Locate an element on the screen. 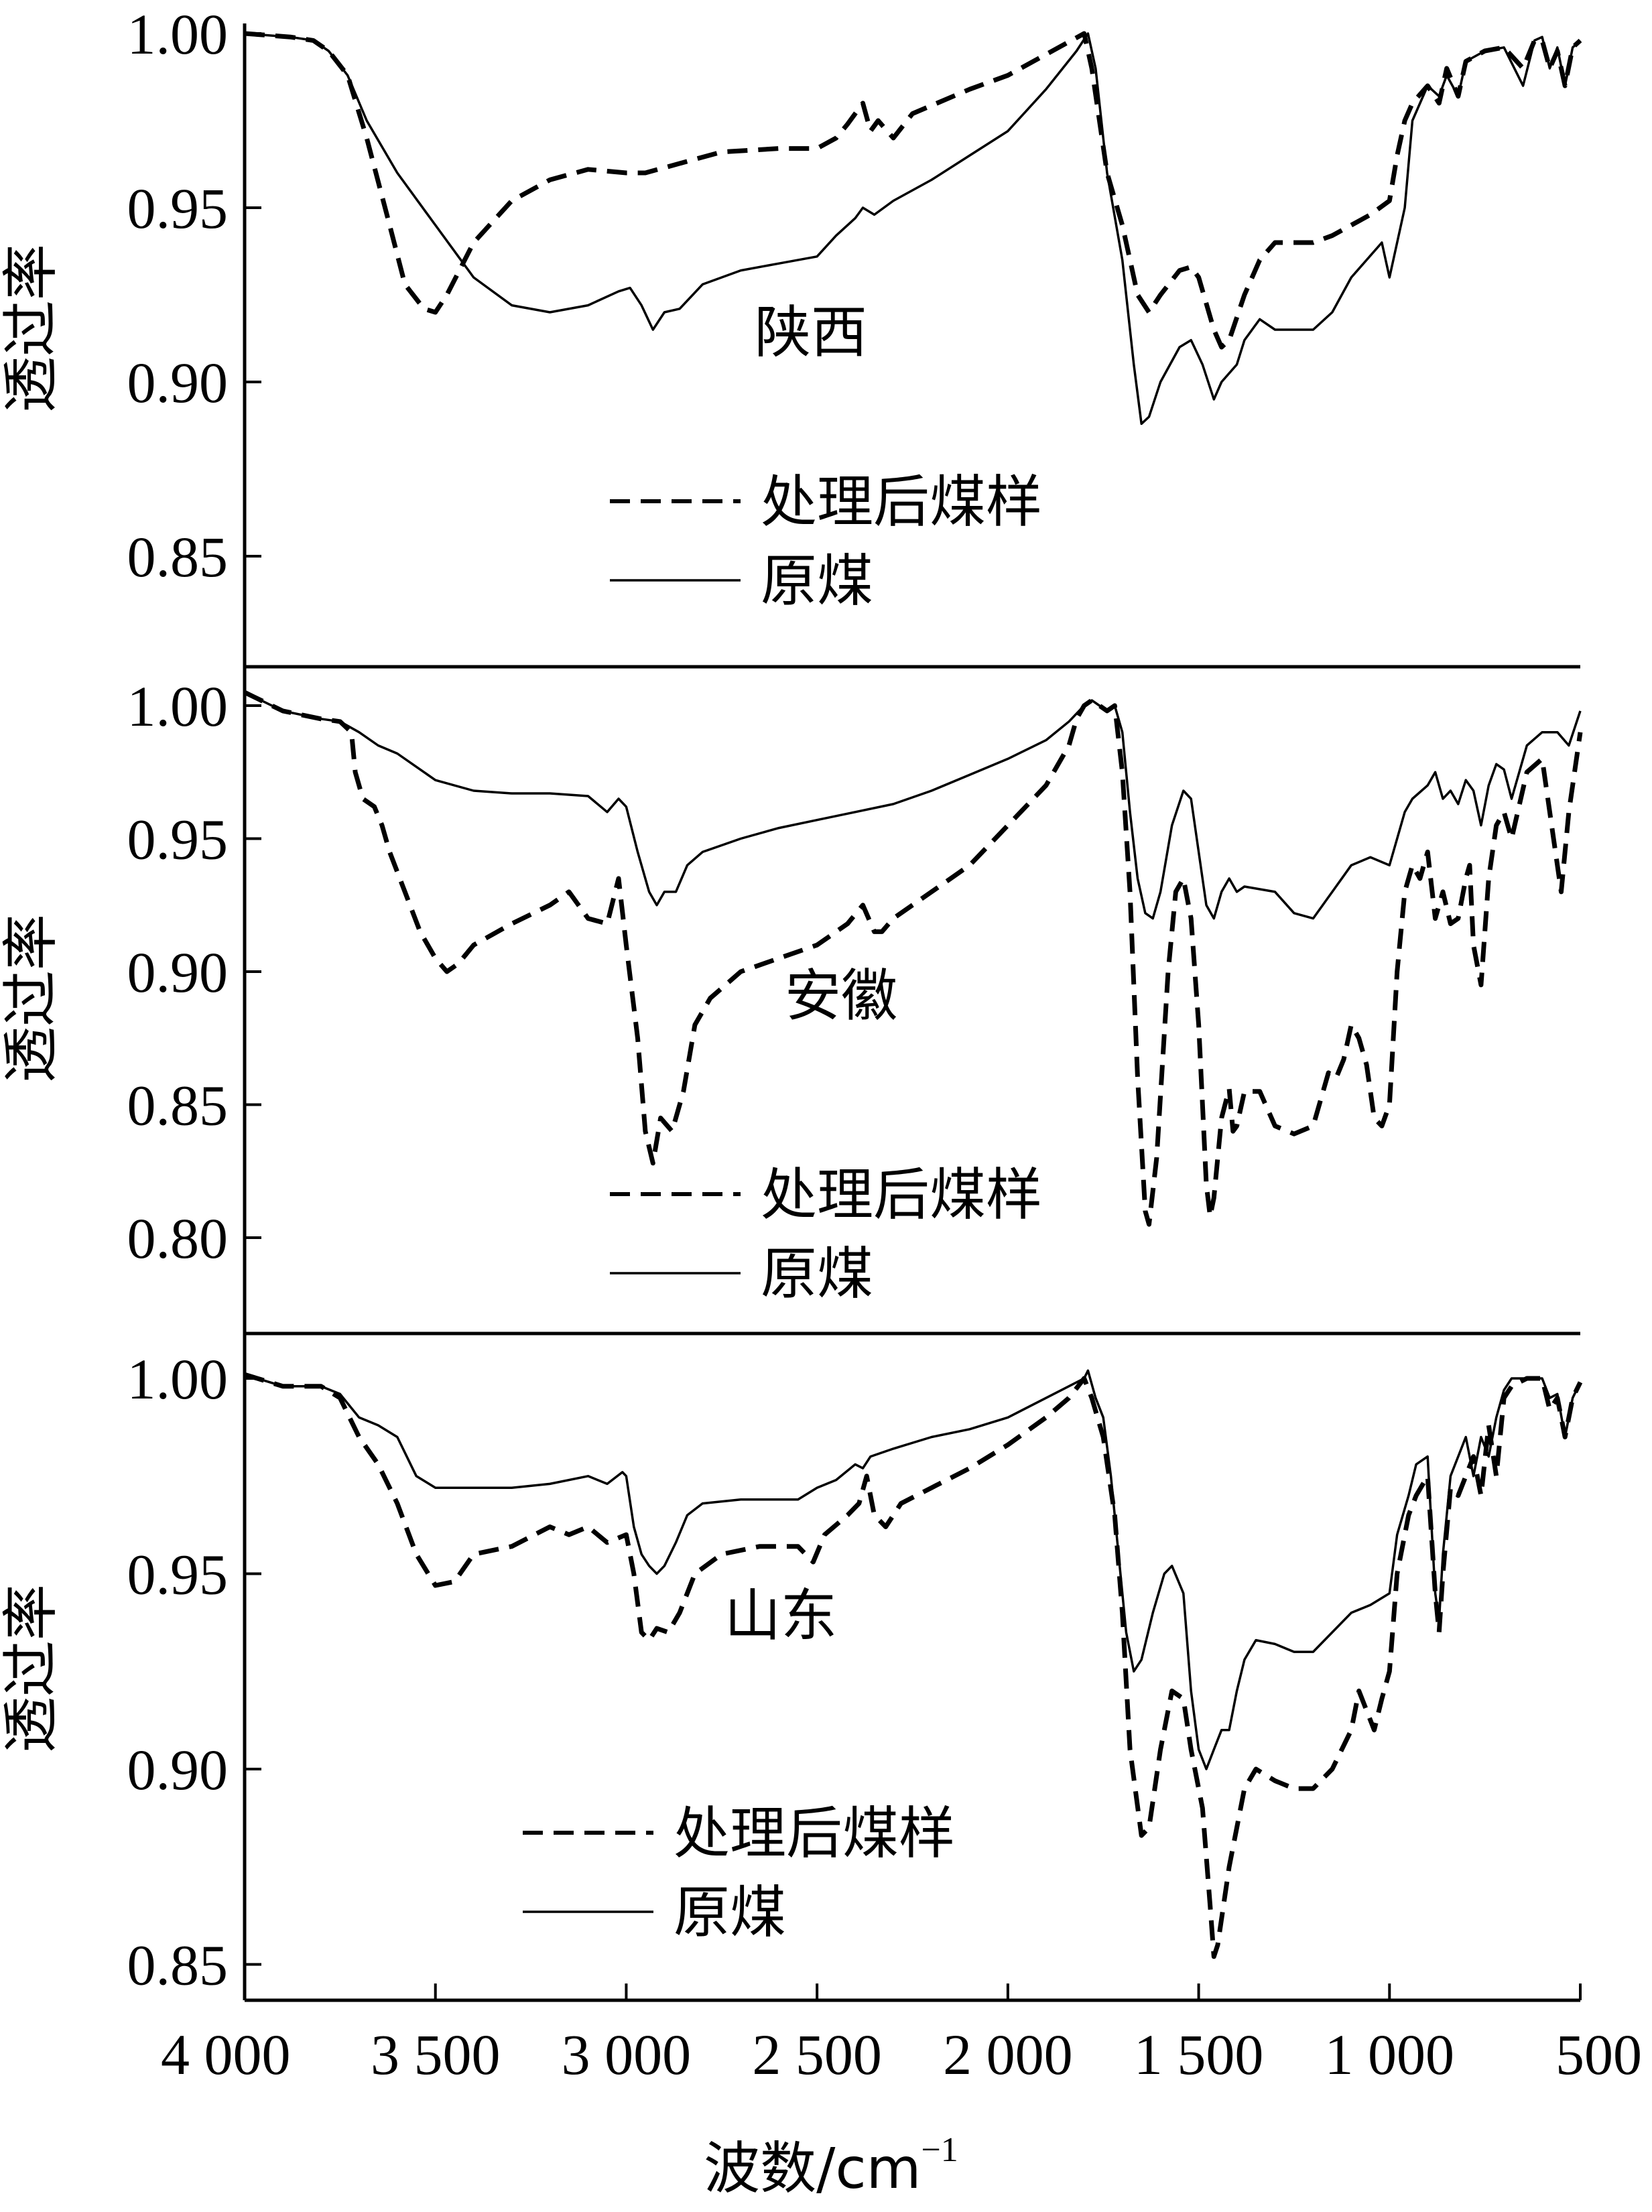 This screenshot has height=2212, width=1652. region-label: 山东 is located at coordinates (781, 1615).